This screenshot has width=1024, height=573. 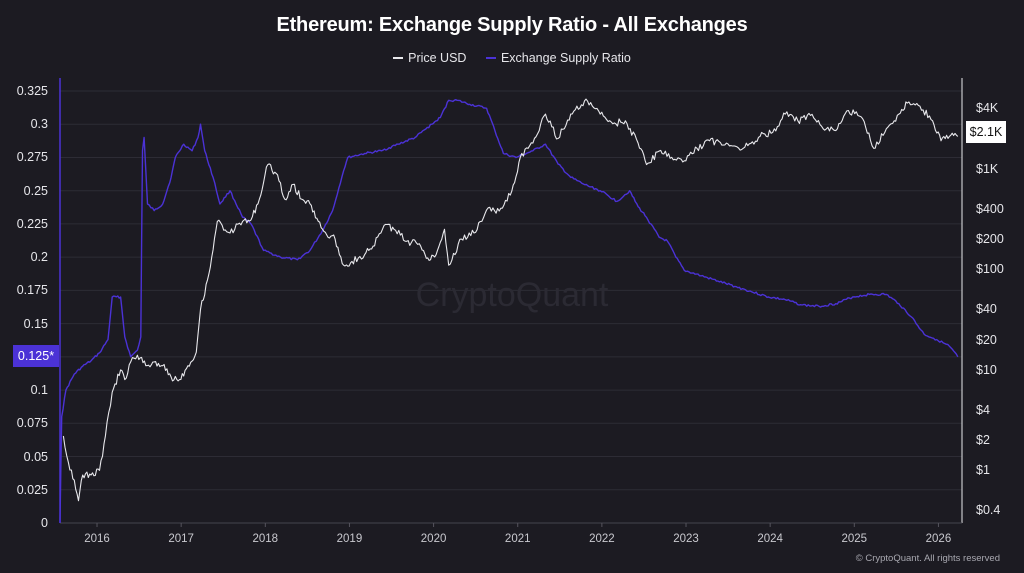 I want to click on x-tick-label: 2024, so click(x=770, y=539).